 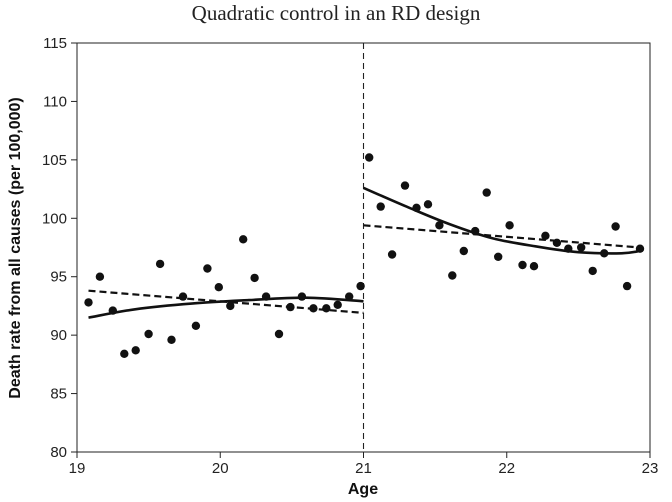 What do you see at coordinates (54, 160) in the screenshot?
I see `y-tick-label: 105` at bounding box center [54, 160].